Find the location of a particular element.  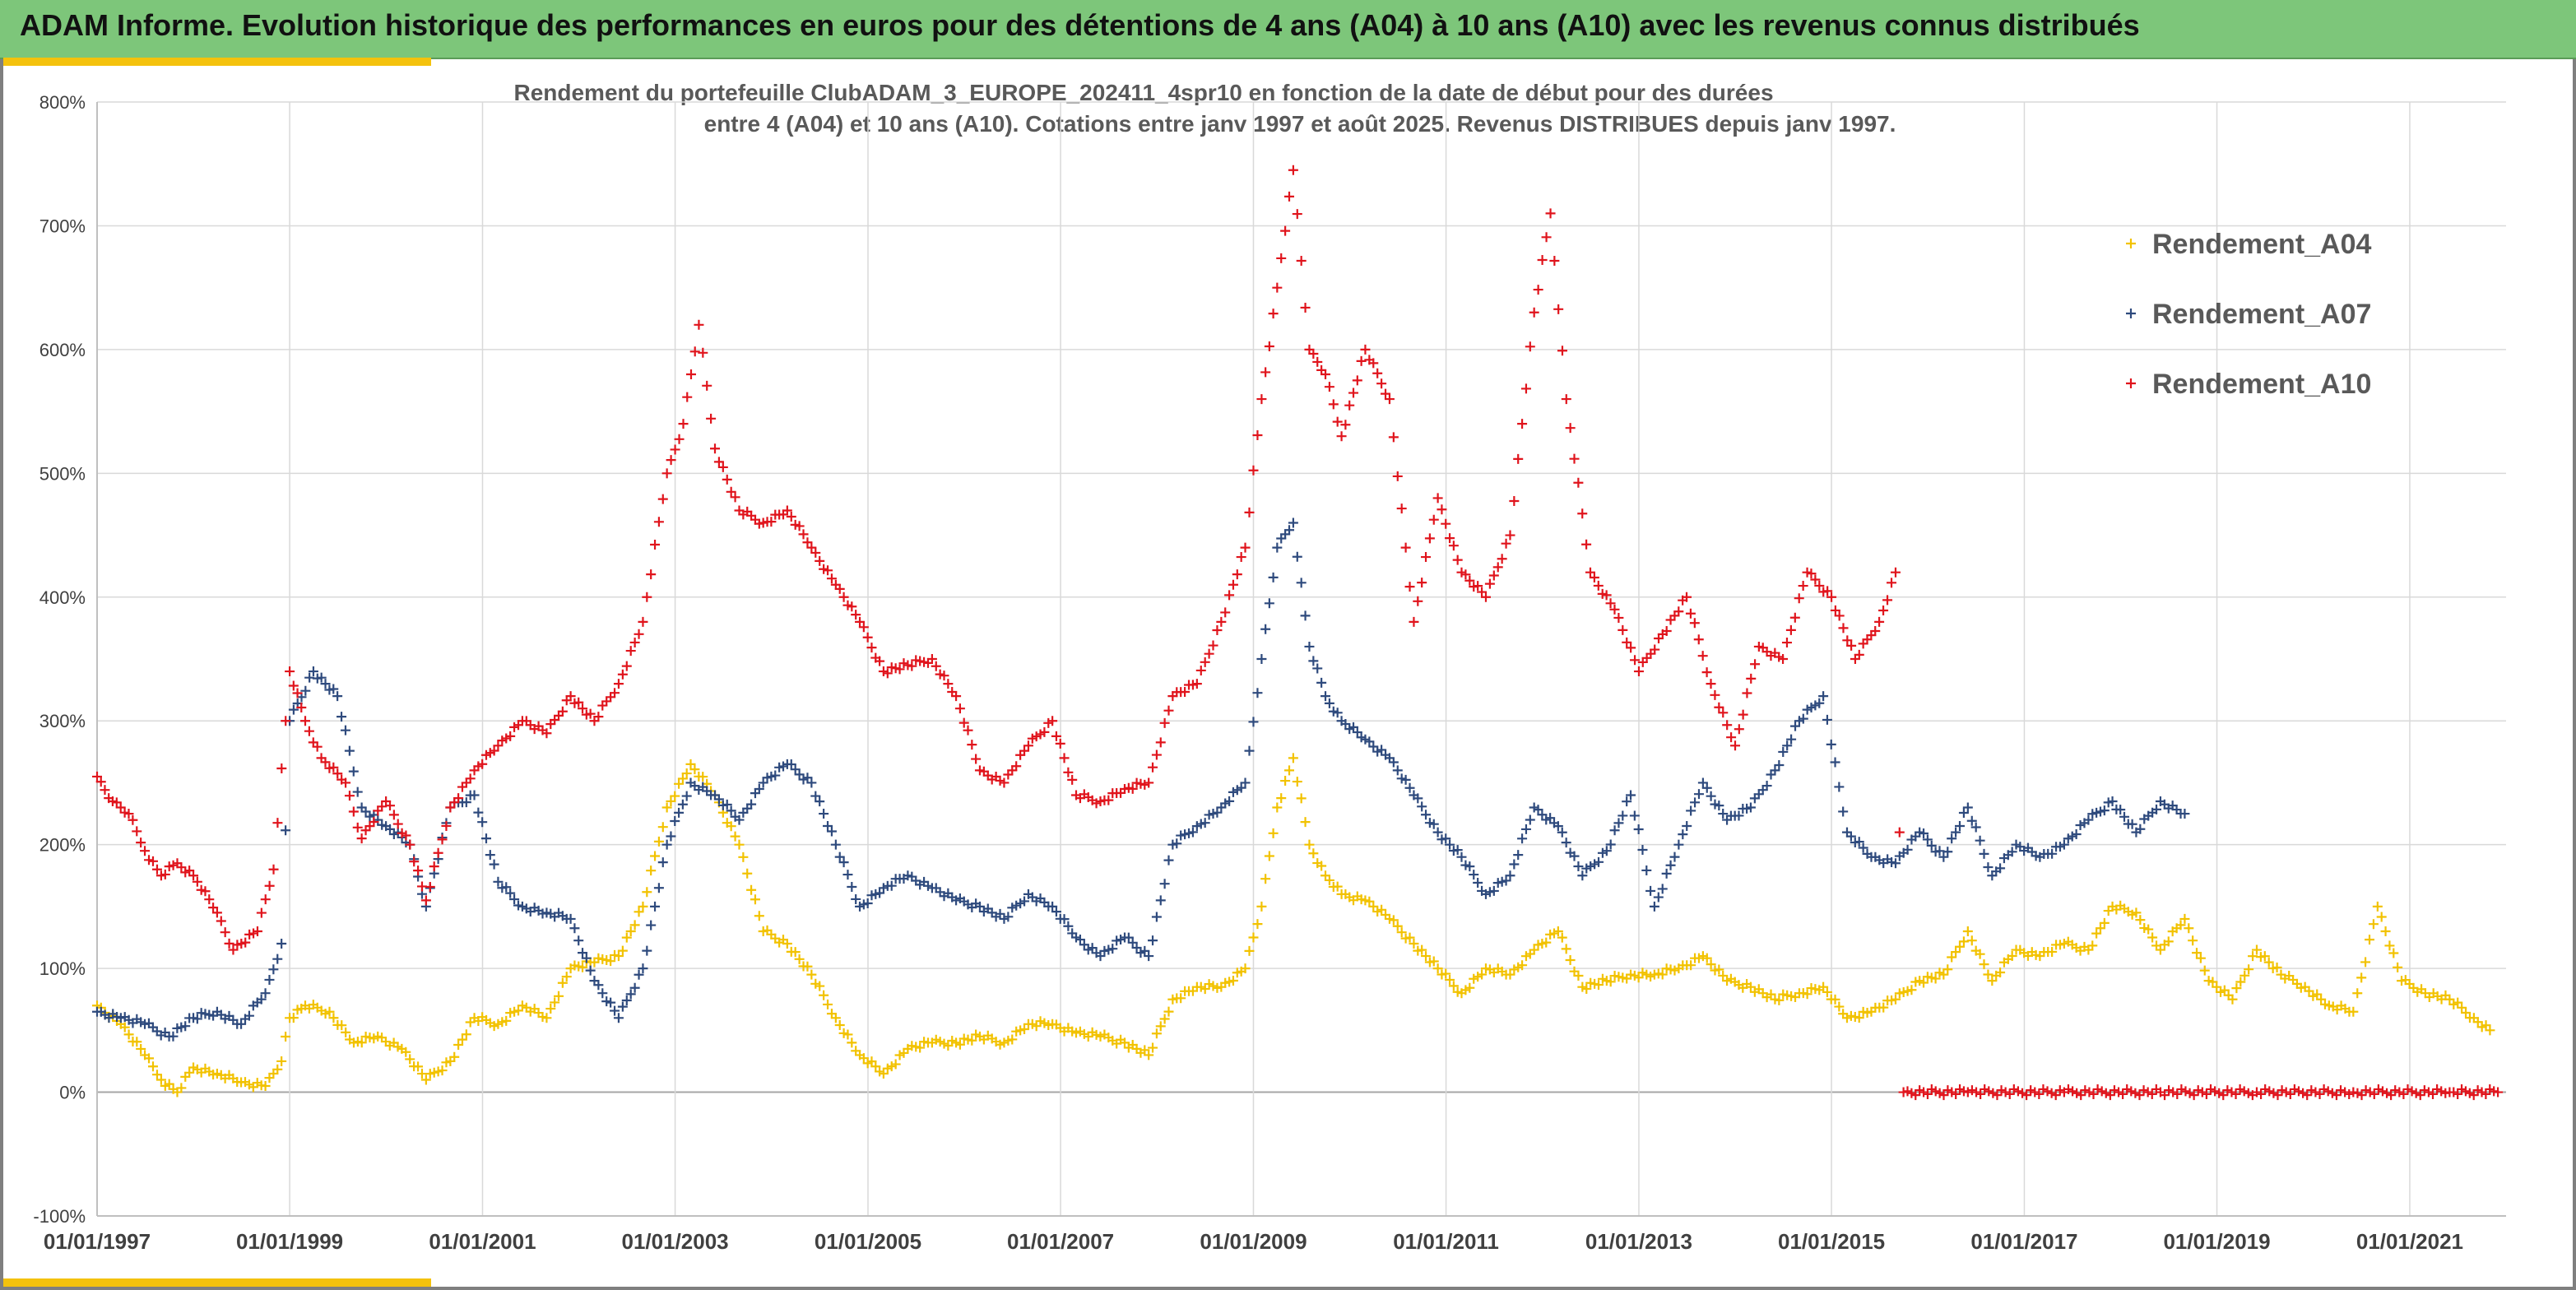

x-tick-label: 01/01/2001 is located at coordinates (483, 1241).